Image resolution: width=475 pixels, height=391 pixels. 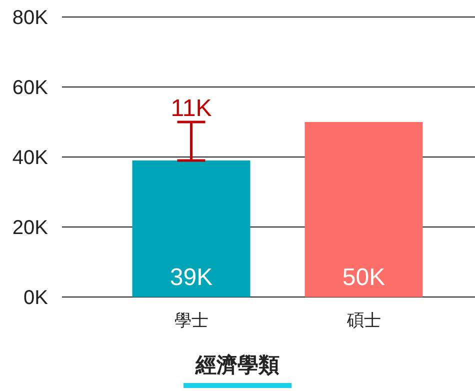 What do you see at coordinates (363, 320) in the screenshot?
I see `x-tick-label: 碩士` at bounding box center [363, 320].